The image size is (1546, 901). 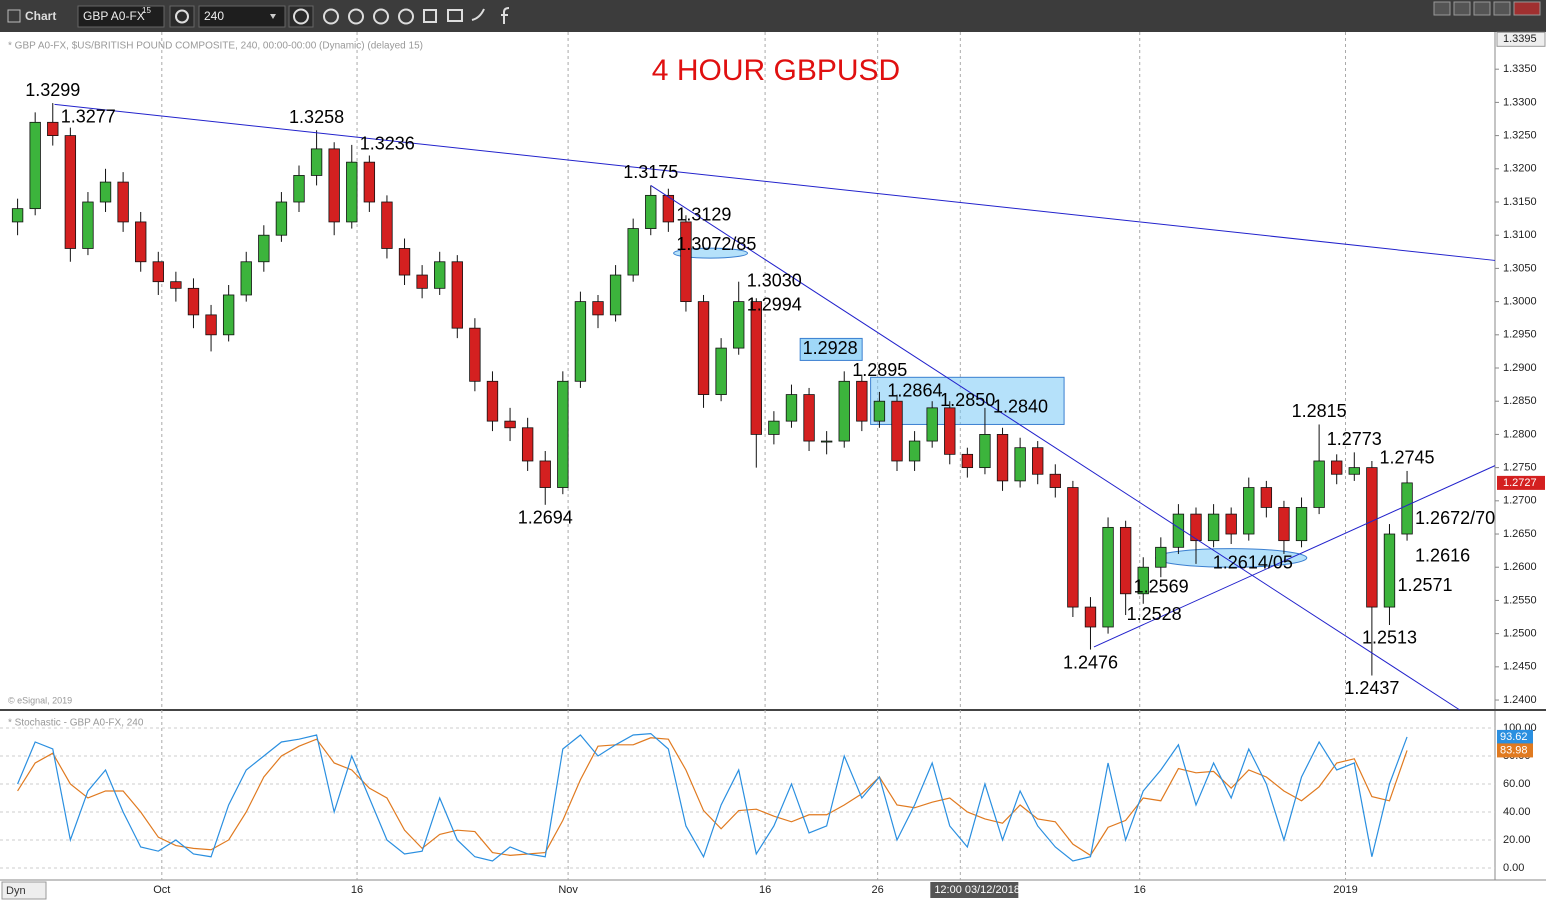 I want to click on y-tick-label: 1.2600, so click(x=1520, y=567).